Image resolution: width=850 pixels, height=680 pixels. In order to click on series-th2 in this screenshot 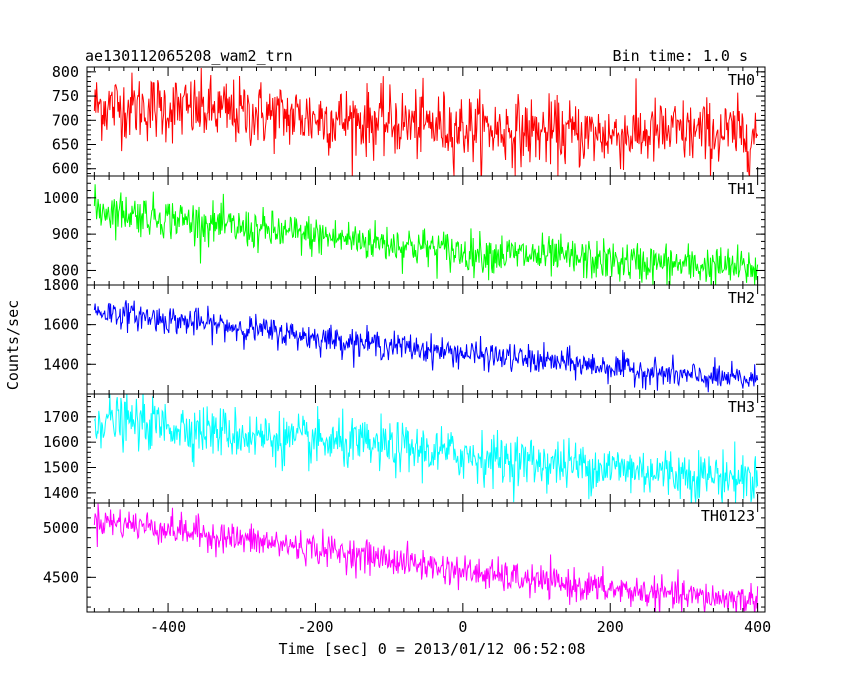, I will do `click(426, 346)`.